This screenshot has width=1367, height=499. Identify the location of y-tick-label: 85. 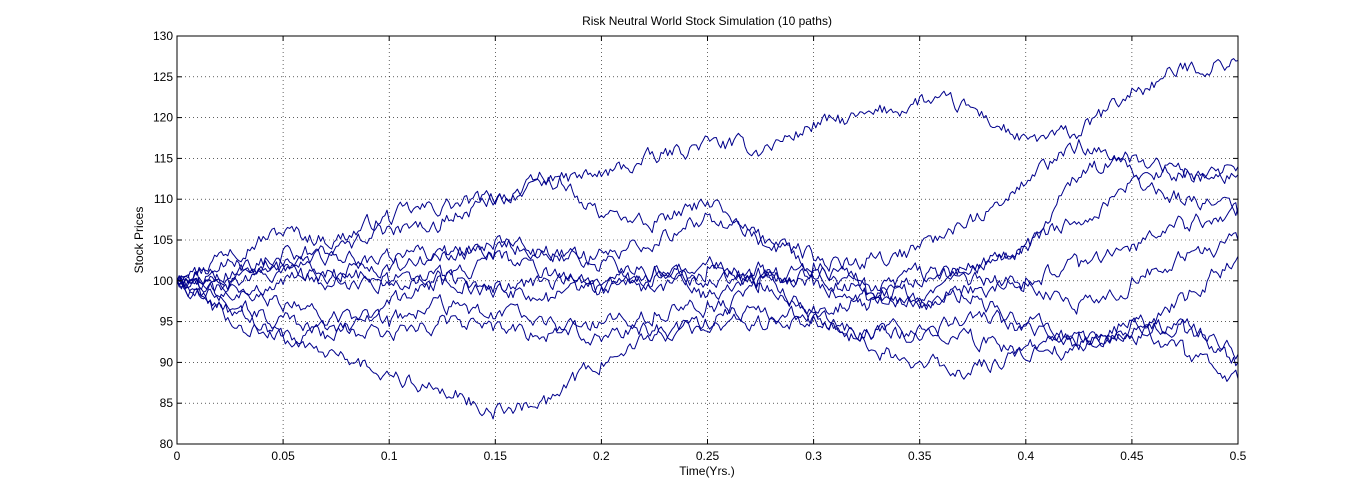
(167, 403).